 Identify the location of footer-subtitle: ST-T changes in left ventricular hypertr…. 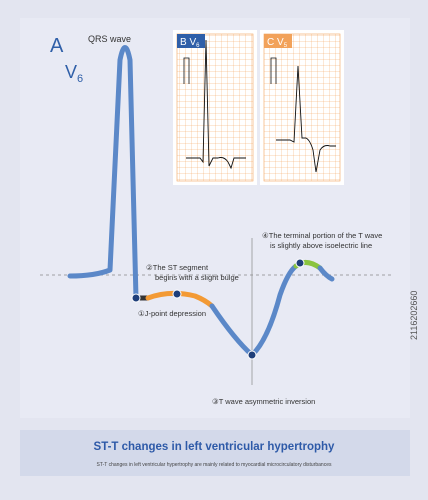
(214, 465).